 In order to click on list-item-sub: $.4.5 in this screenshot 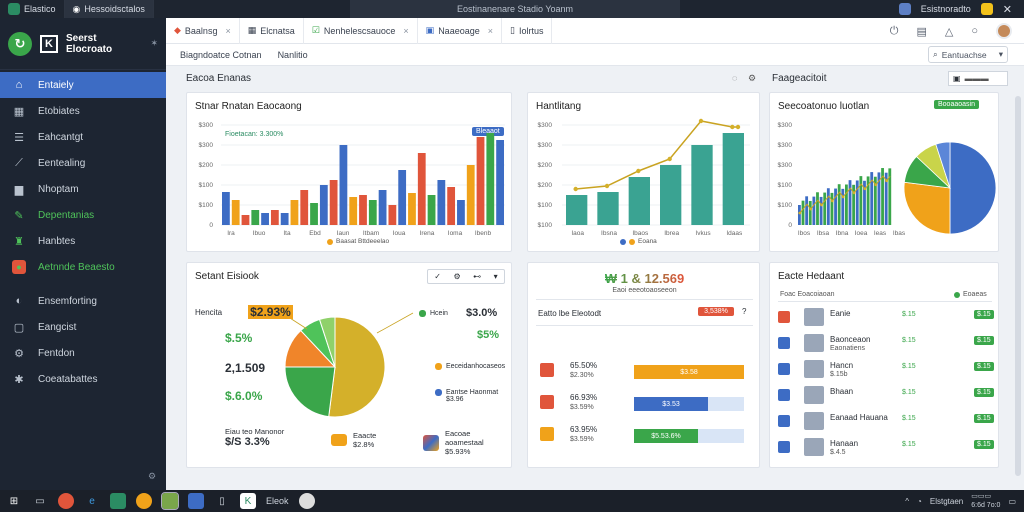, I will do `click(838, 452)`.